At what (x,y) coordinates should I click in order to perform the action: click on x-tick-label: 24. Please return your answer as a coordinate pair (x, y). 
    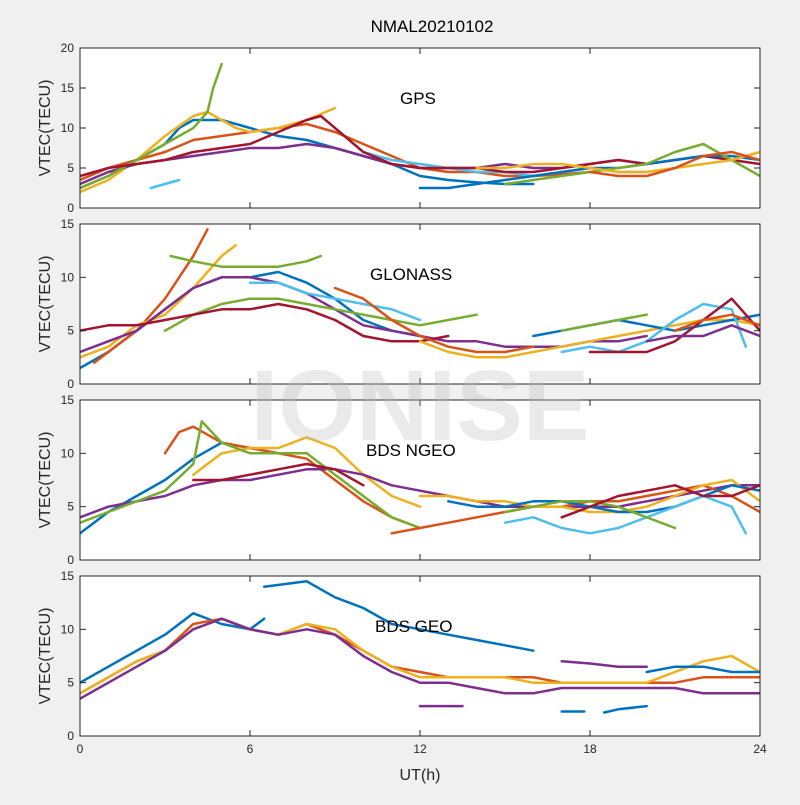
    Looking at the image, I should click on (760, 749).